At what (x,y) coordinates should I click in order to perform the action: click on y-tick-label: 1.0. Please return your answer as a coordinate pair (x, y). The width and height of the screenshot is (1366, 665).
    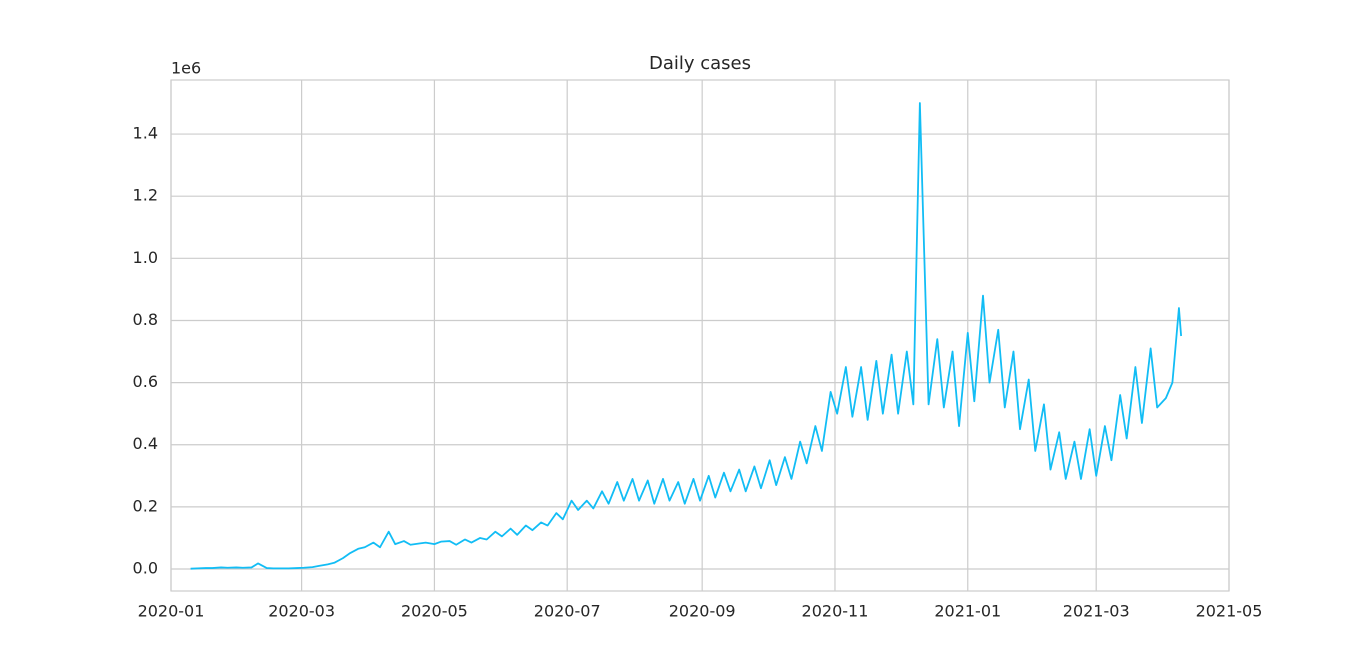
    Looking at the image, I should click on (145, 257).